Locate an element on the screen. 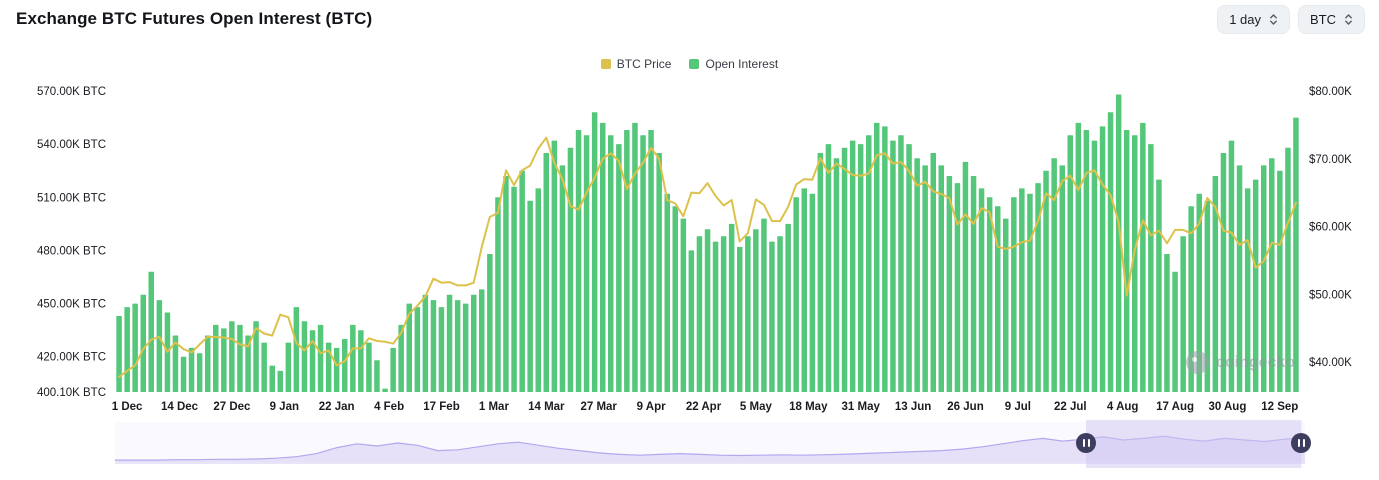  navigator is located at coordinates (710, 444).